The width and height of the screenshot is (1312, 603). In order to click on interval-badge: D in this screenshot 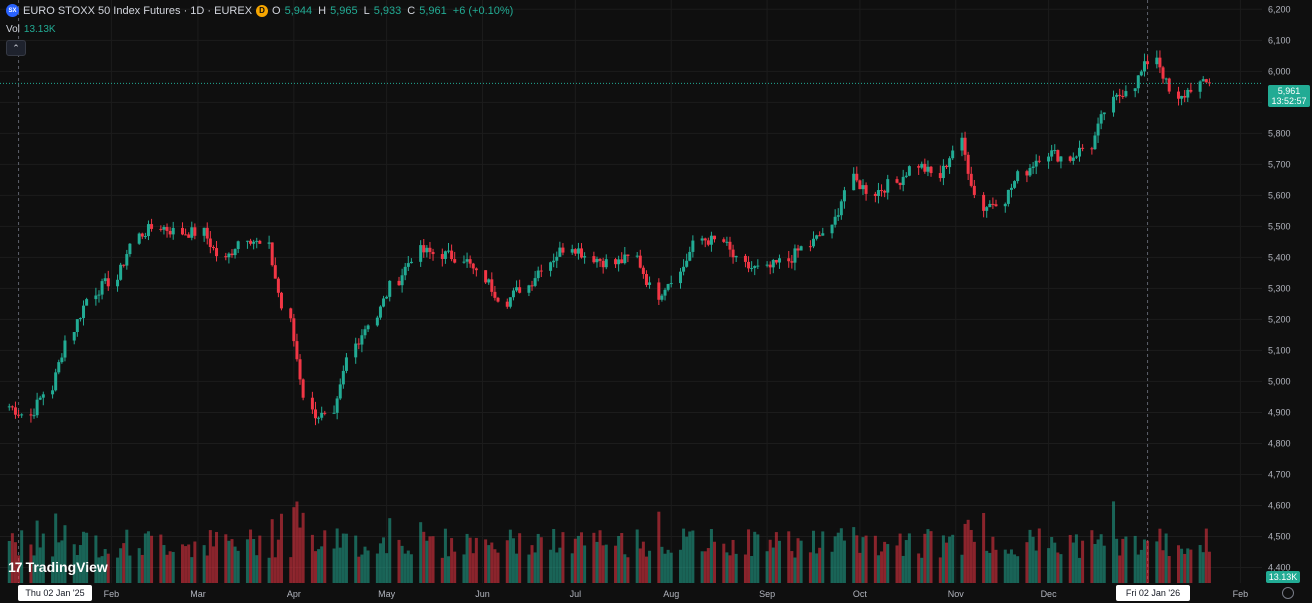, I will do `click(262, 10)`.